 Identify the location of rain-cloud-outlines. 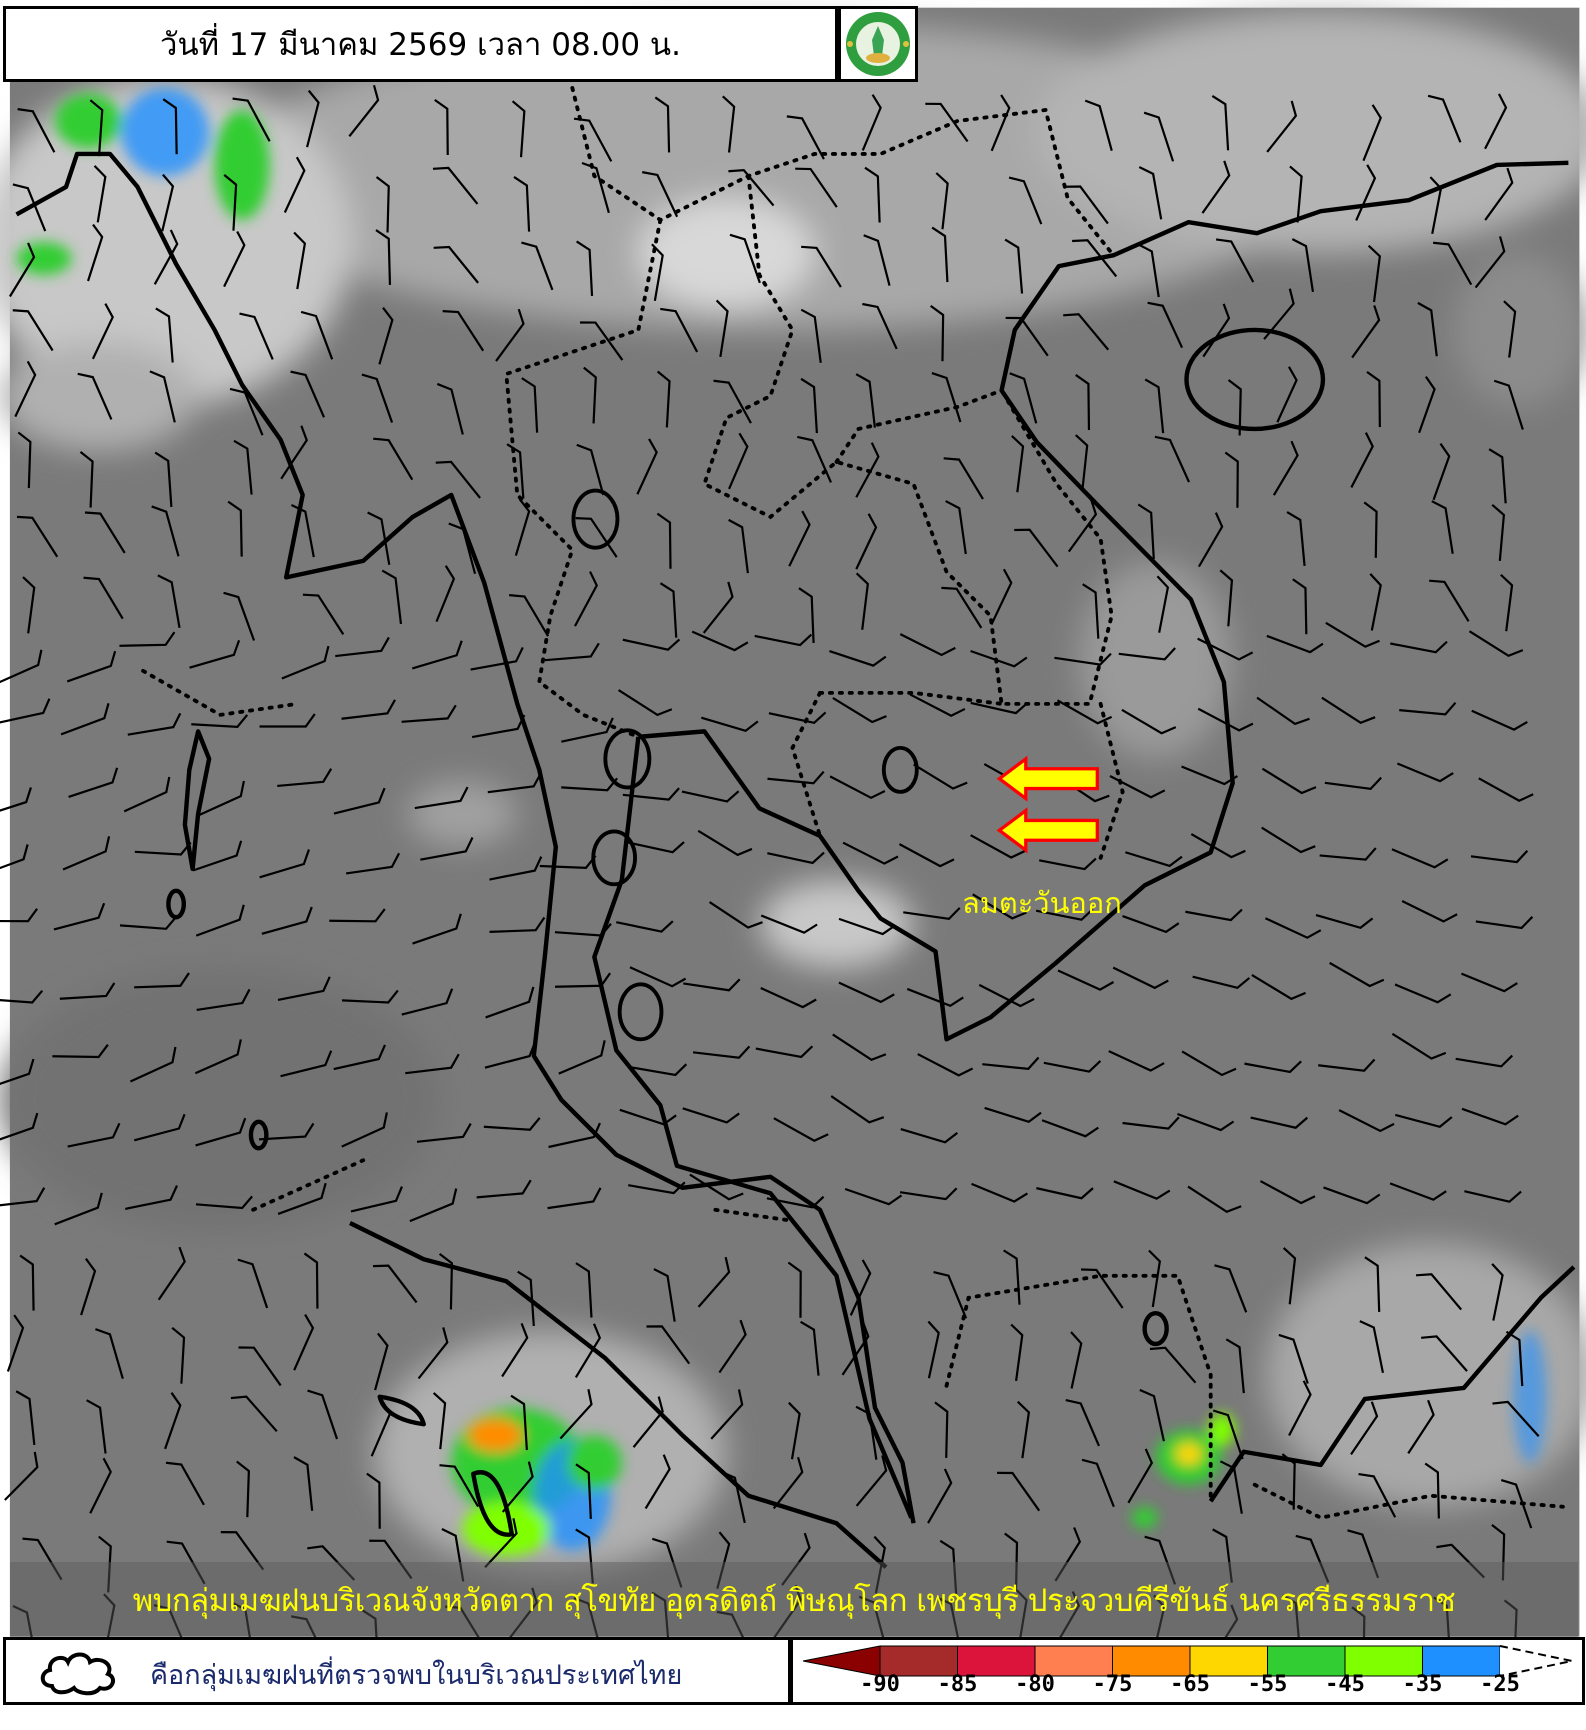
(745, 765).